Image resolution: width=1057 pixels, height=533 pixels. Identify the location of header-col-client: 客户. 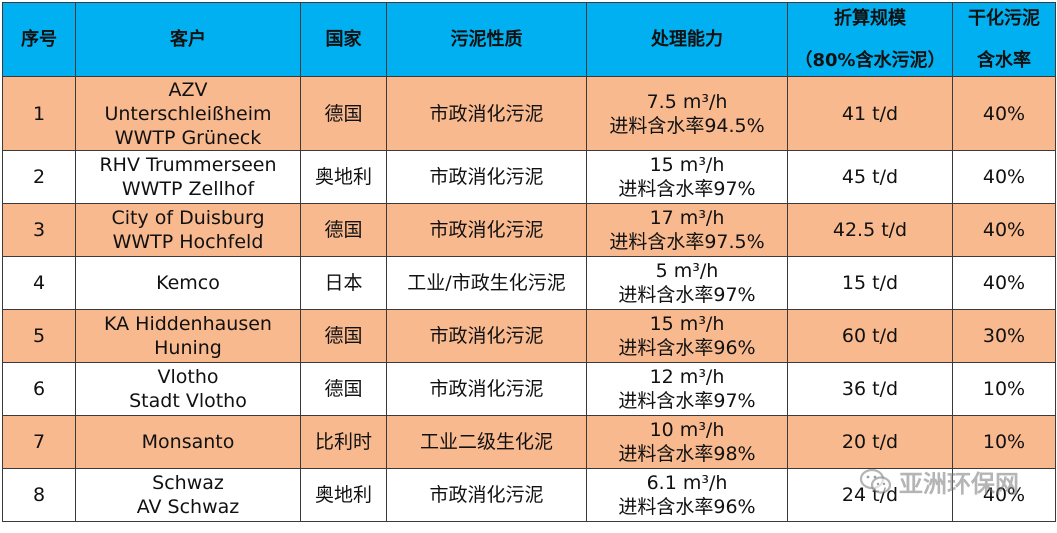
(188, 39).